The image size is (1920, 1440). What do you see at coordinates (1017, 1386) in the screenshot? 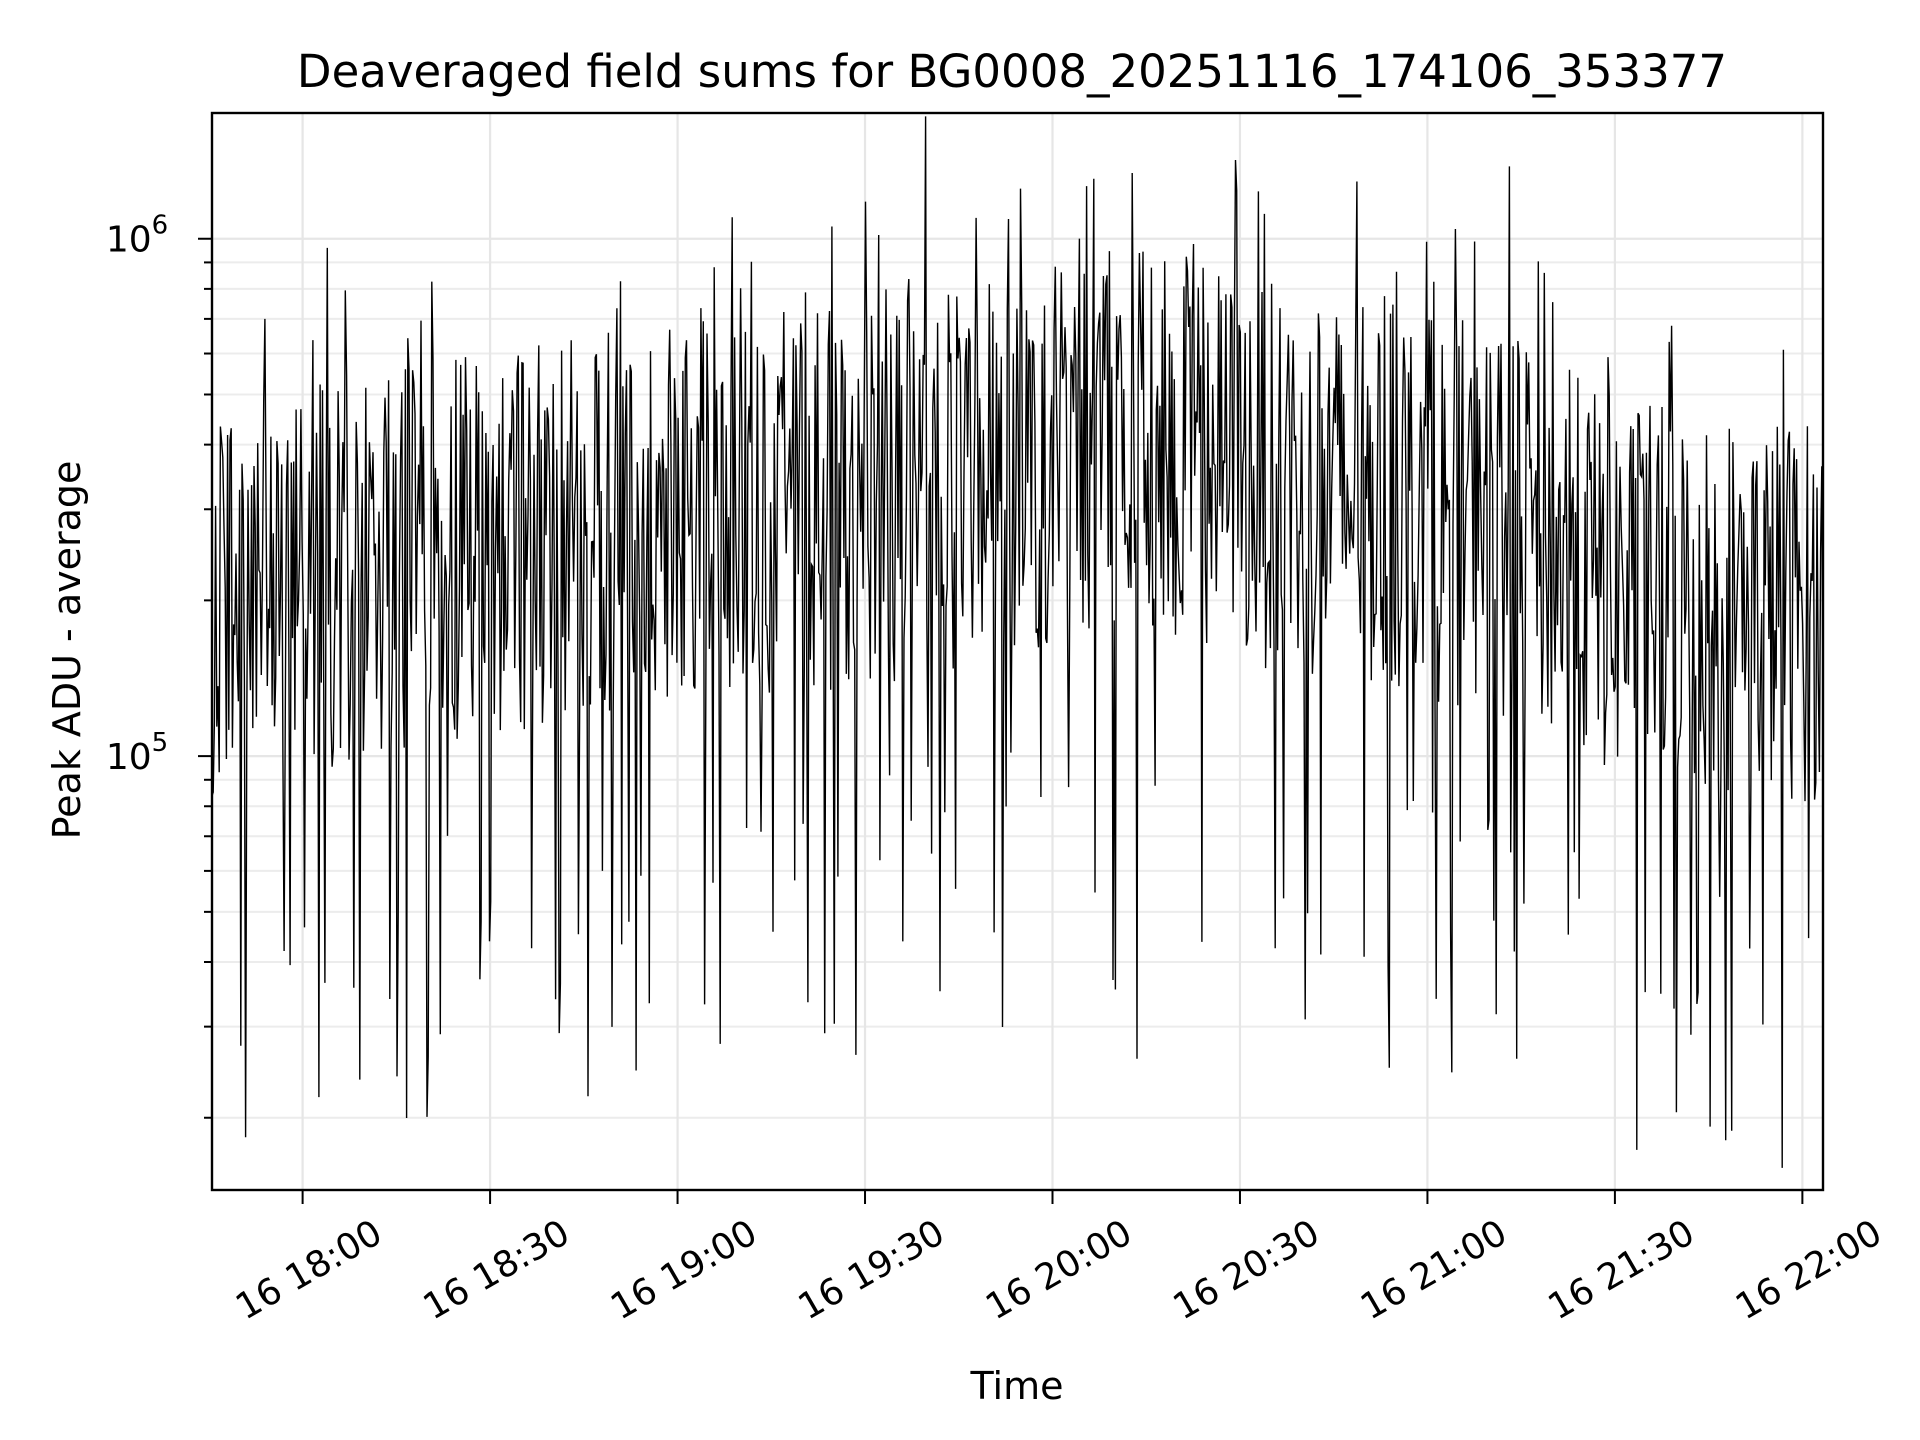
I see `x-axis-label: Time` at bounding box center [1017, 1386].